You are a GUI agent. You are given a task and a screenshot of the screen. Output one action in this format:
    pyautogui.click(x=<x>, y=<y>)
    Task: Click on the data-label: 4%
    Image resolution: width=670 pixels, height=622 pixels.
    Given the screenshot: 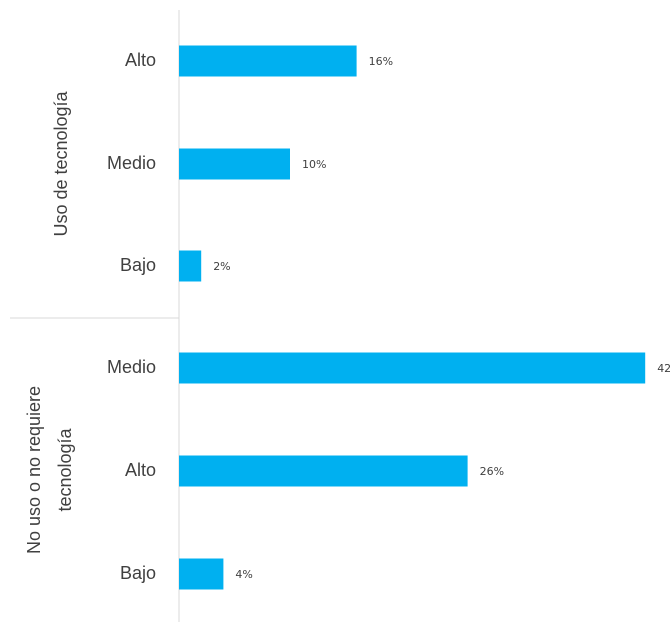 What is the action you would take?
    pyautogui.click(x=243, y=574)
    